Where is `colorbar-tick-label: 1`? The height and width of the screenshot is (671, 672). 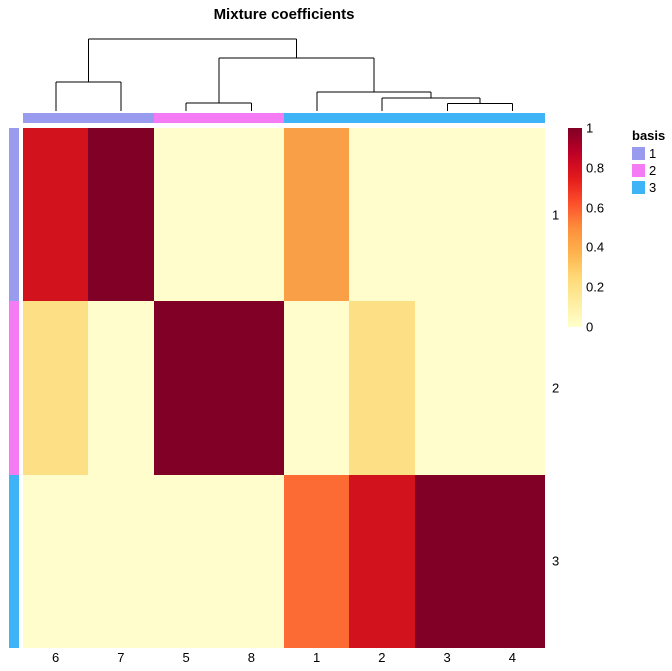
colorbar-tick-label: 1 is located at coordinates (590, 128).